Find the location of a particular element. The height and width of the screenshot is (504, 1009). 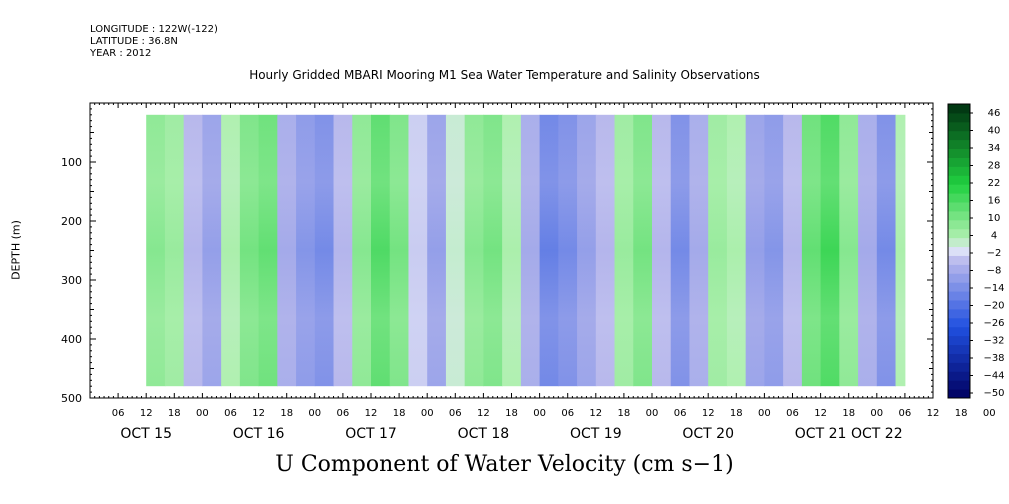

colorbar-label: 4 is located at coordinates (994, 236).